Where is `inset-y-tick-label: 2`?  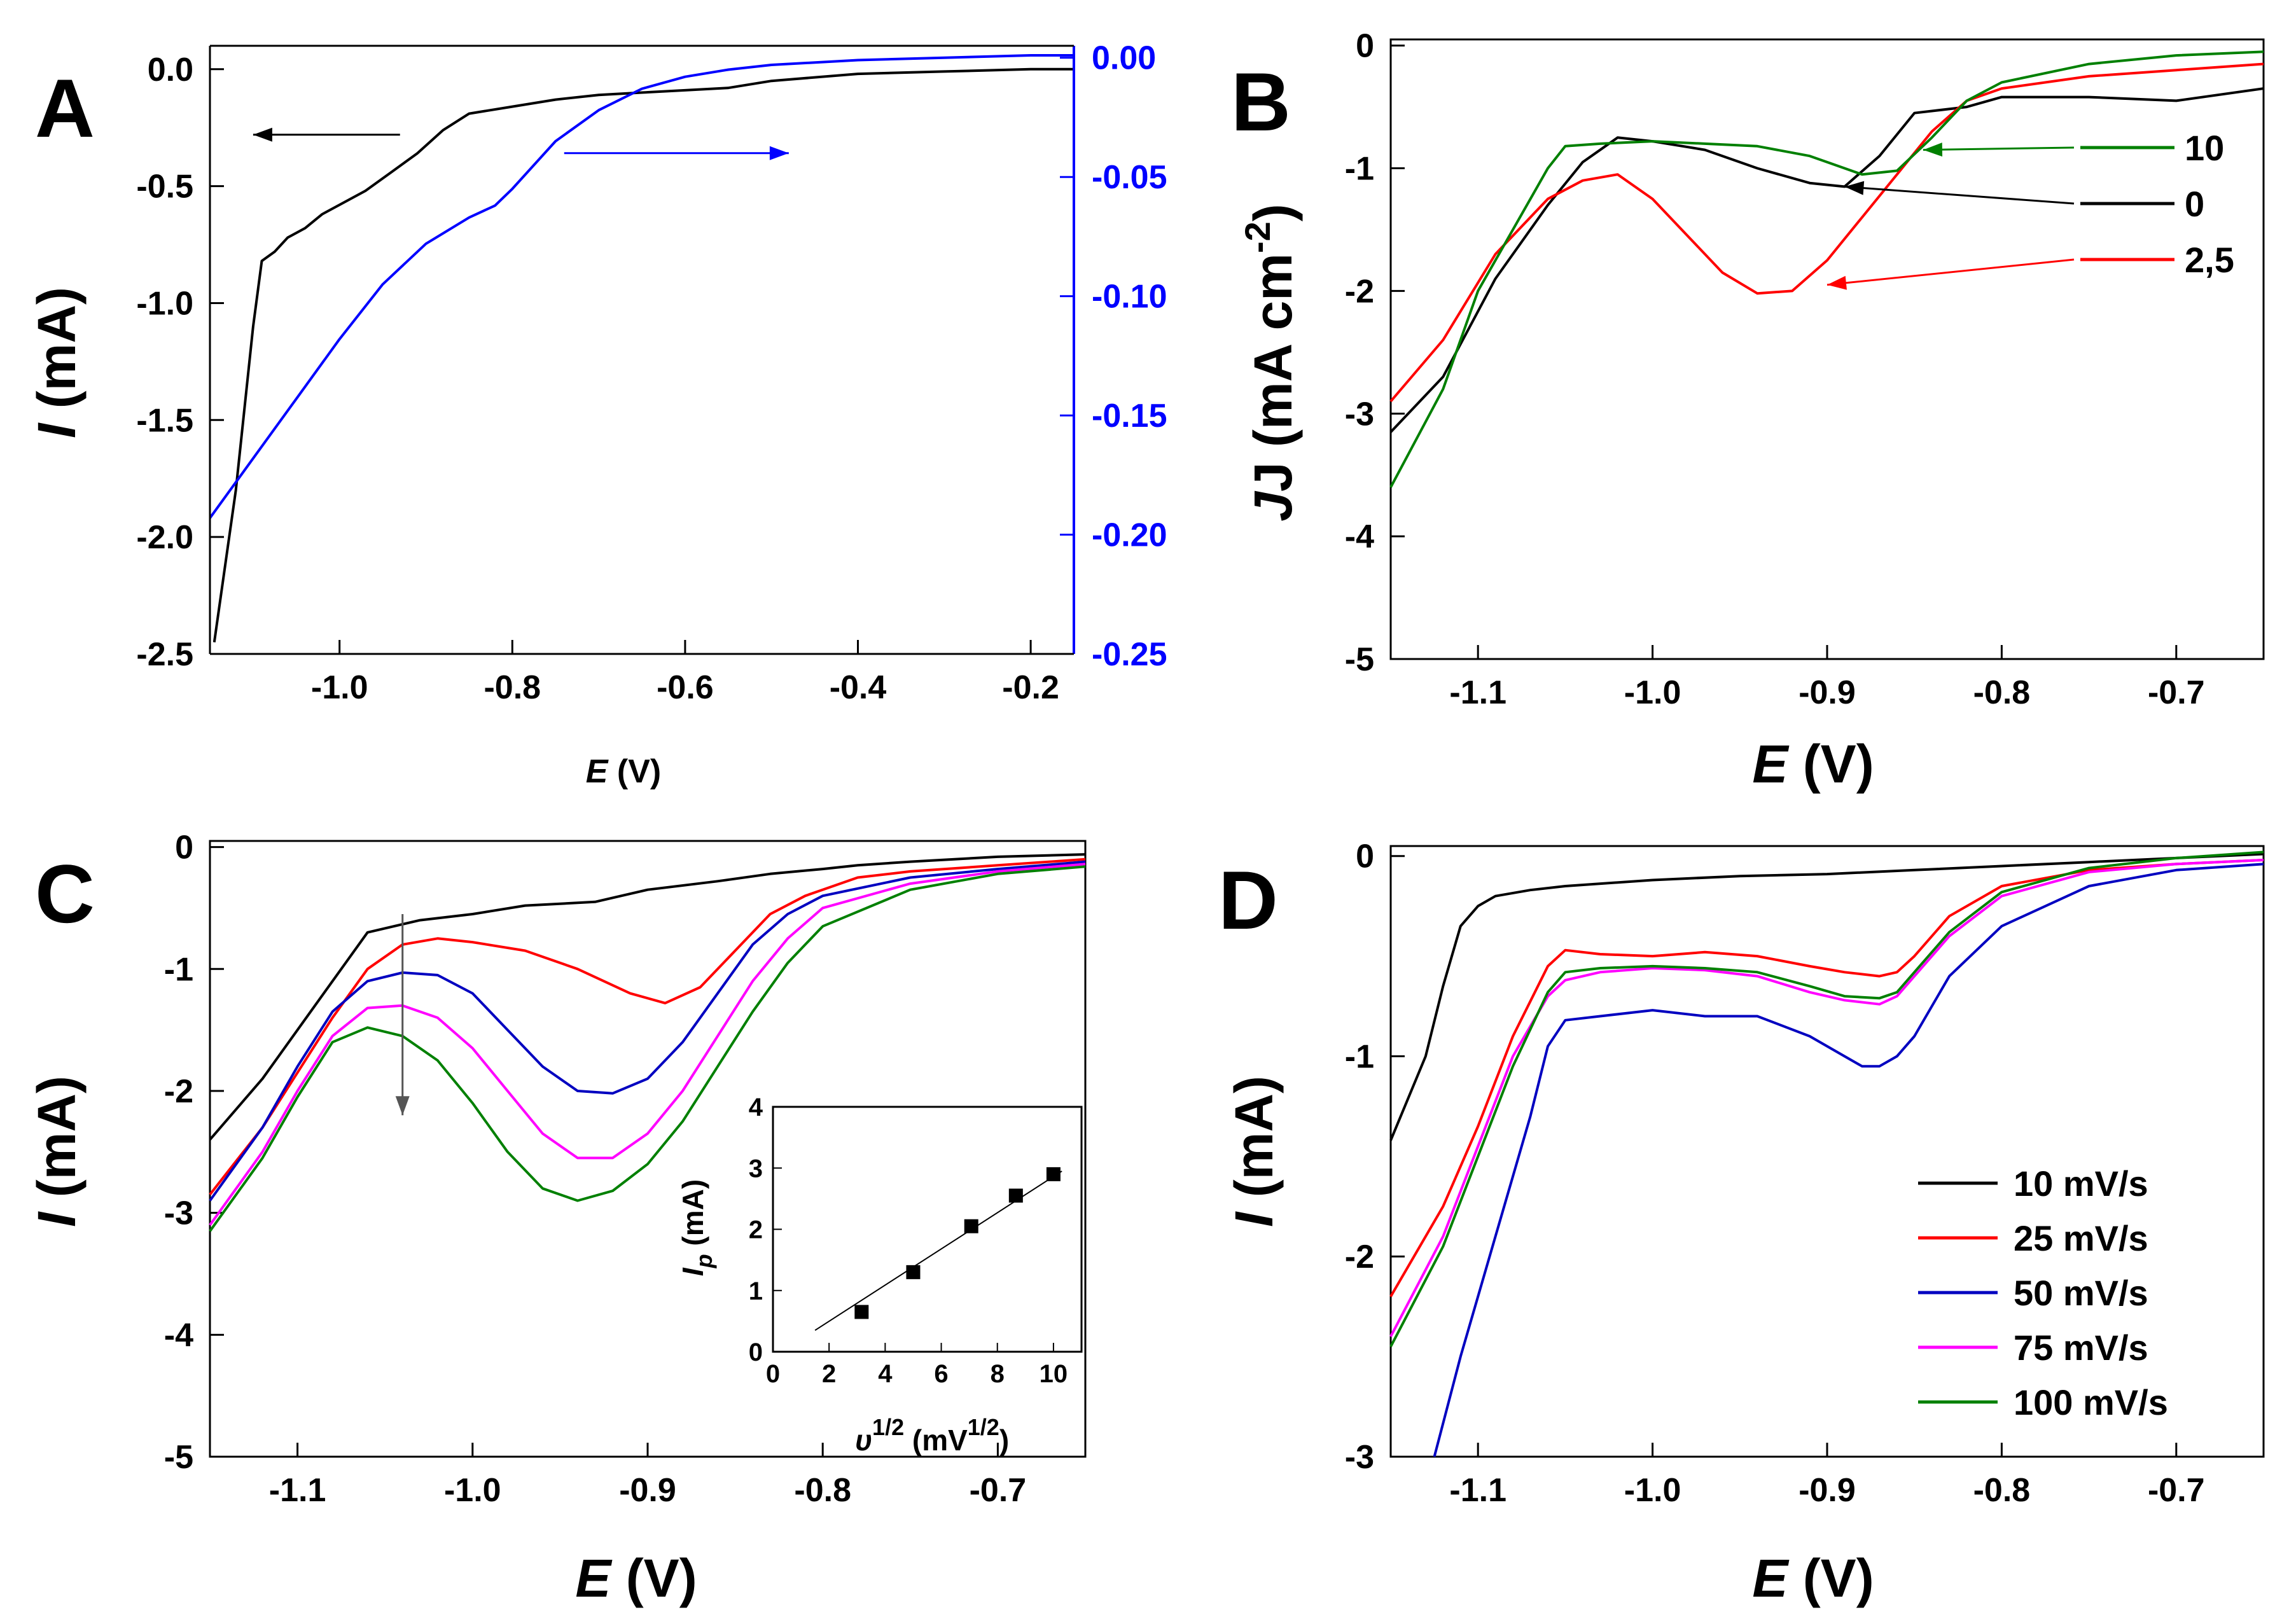 inset-y-tick-label: 2 is located at coordinates (756, 1230).